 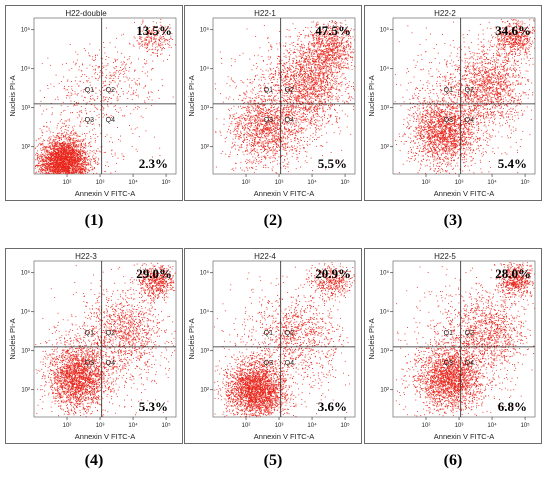 What do you see at coordinates (105, 96) in the screenshot?
I see `event-dots` at bounding box center [105, 96].